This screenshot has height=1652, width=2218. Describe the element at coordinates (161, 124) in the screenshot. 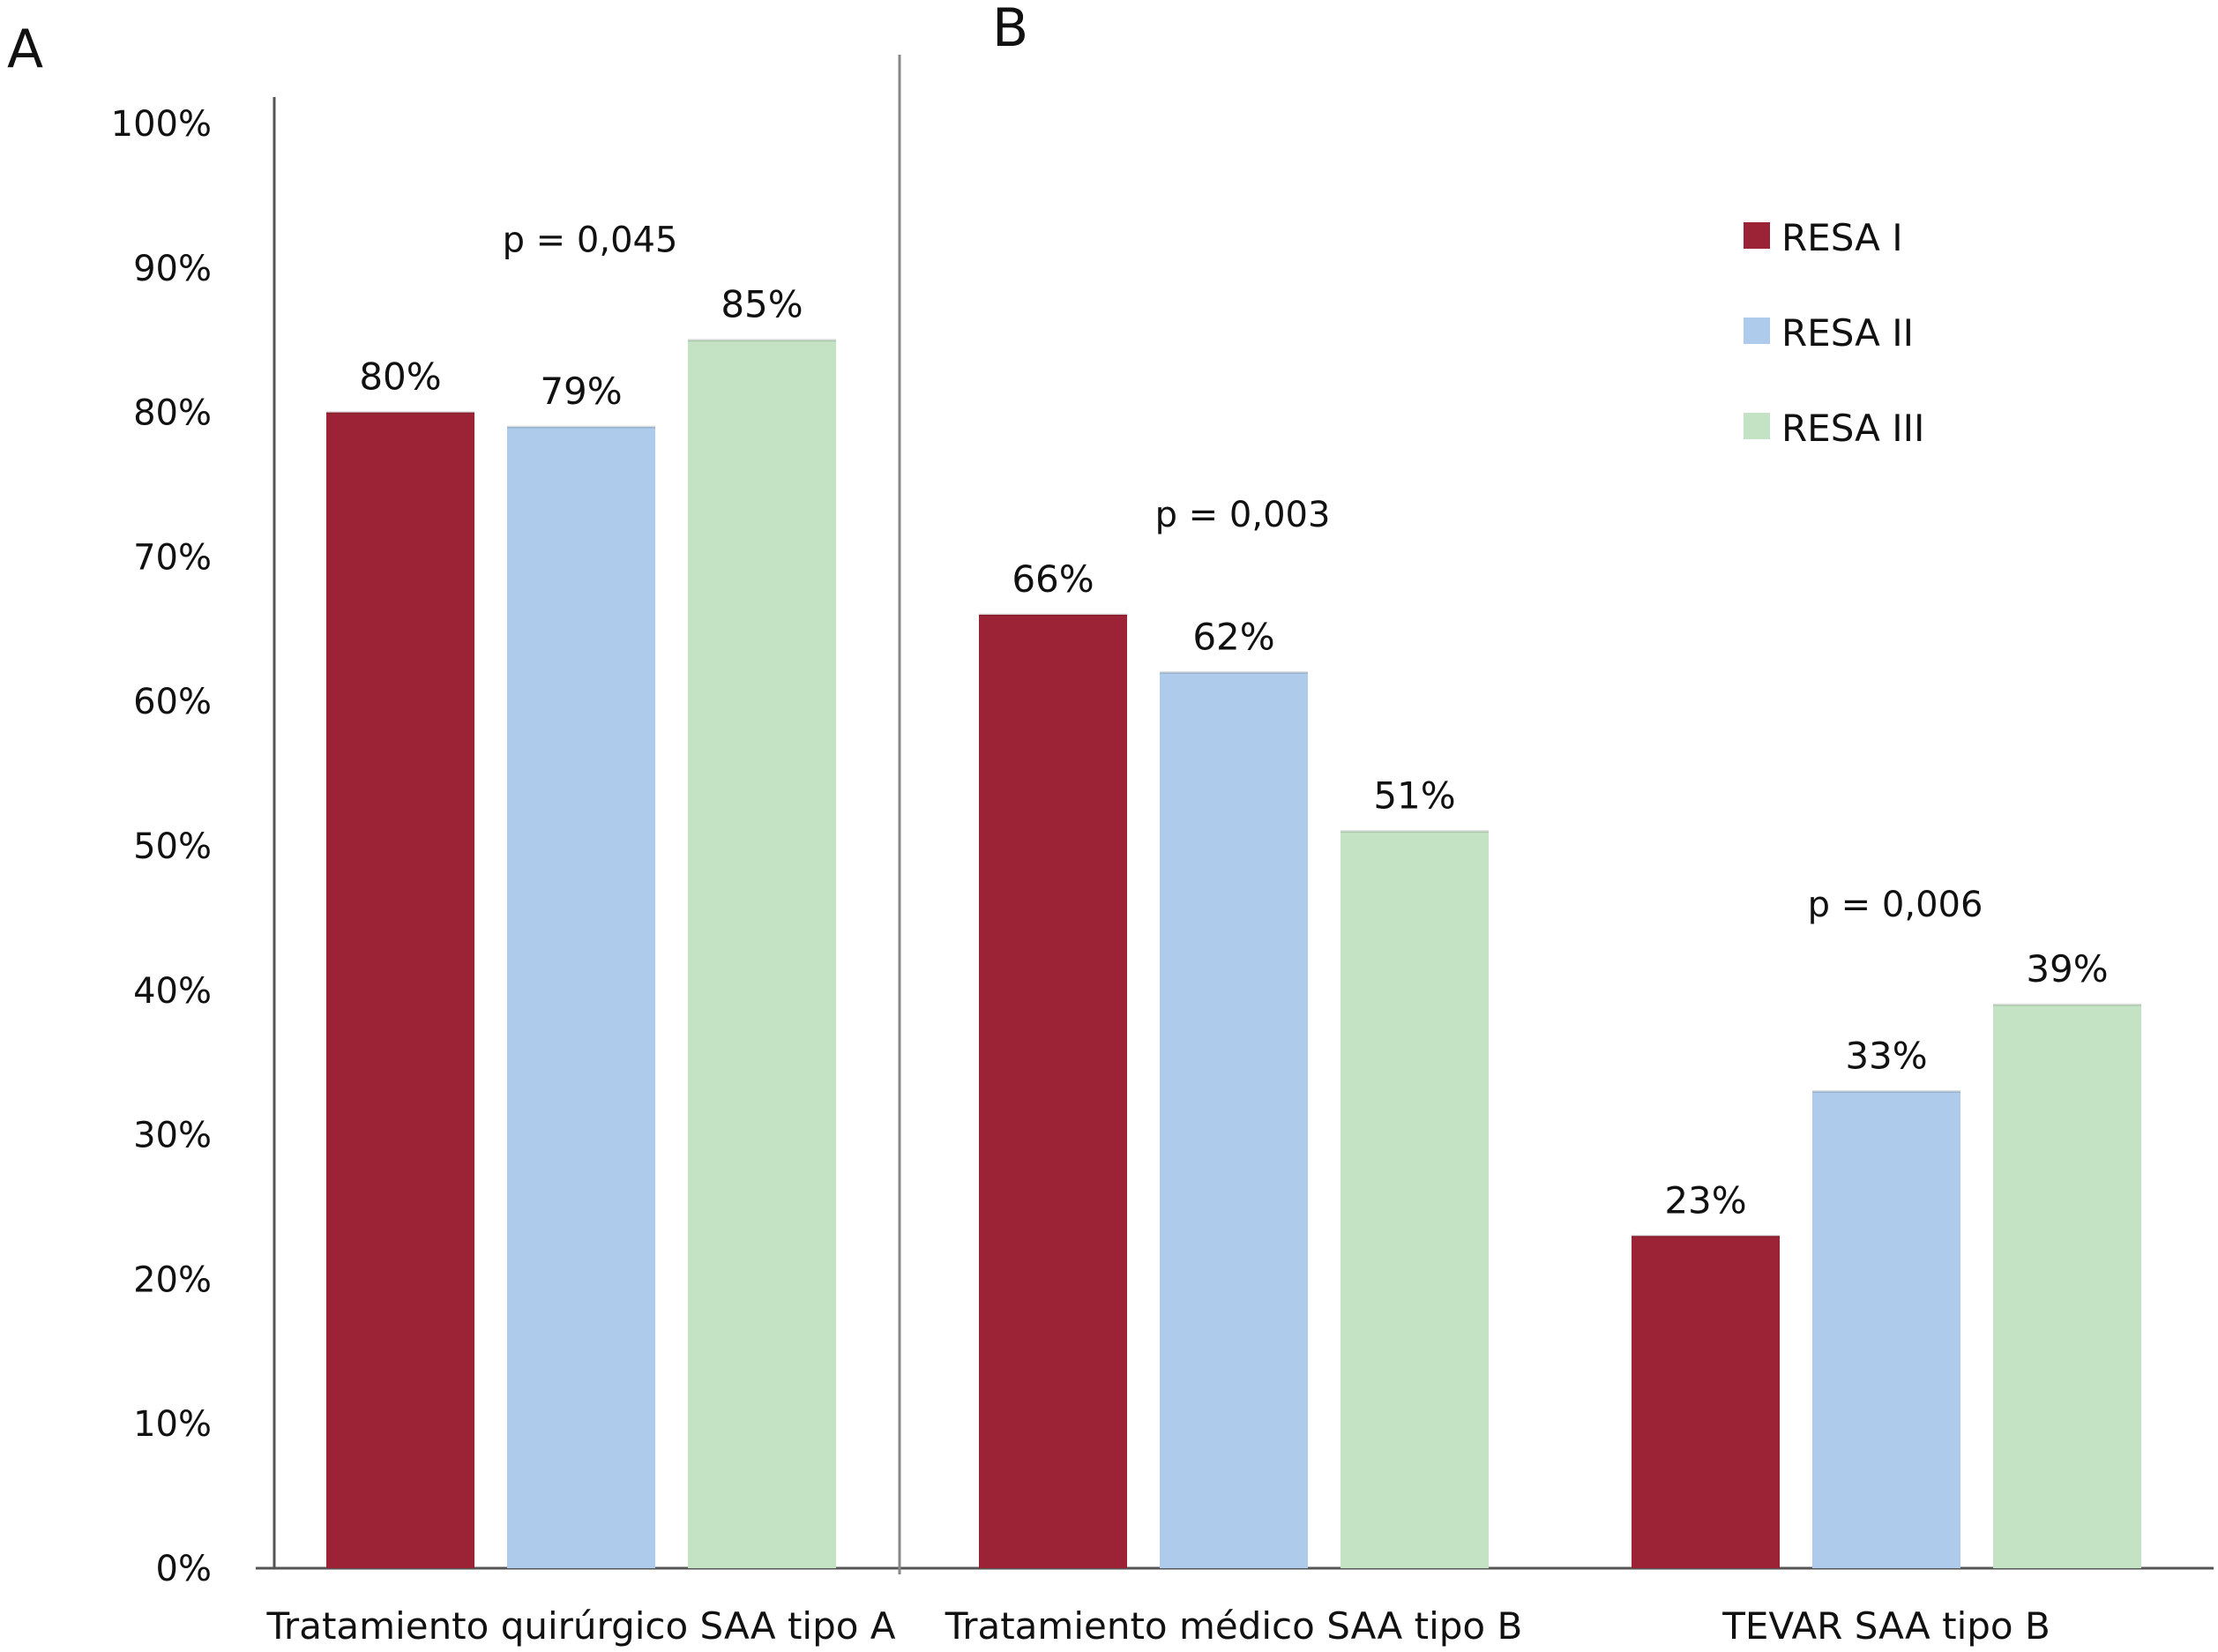

I see `y-tick-label: 100%` at that location.